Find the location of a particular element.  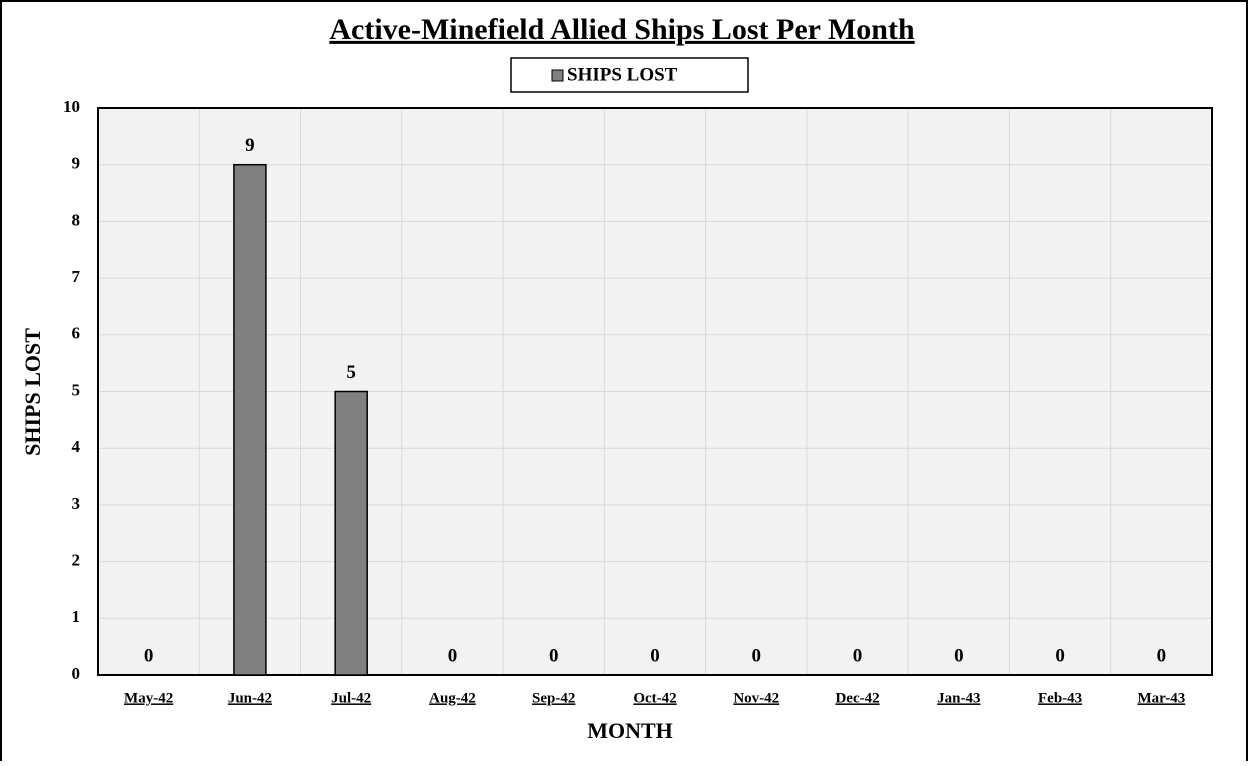

x-tick-label: Aug-42 is located at coordinates (452, 698).